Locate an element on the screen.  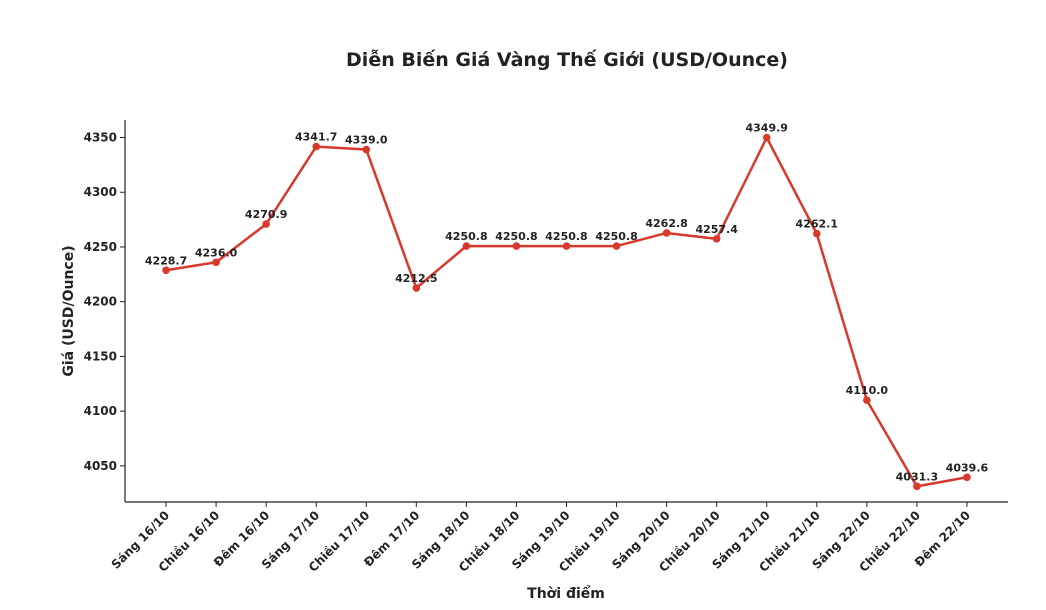
y-tick-label: 4050 is located at coordinates (100, 466).